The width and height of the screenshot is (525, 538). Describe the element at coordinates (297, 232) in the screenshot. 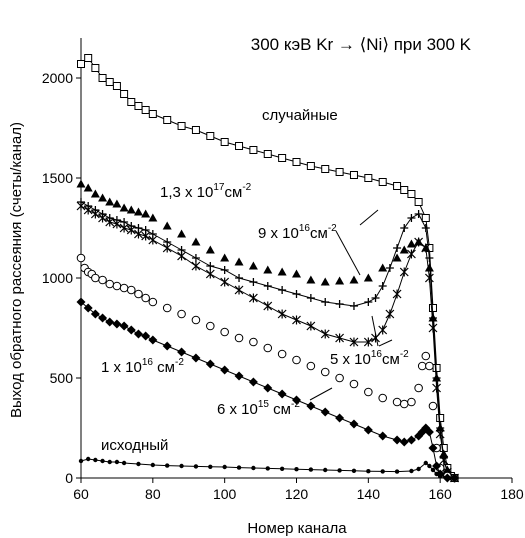

I see `annotation-dose-2: 9 x 1016см-2` at that location.